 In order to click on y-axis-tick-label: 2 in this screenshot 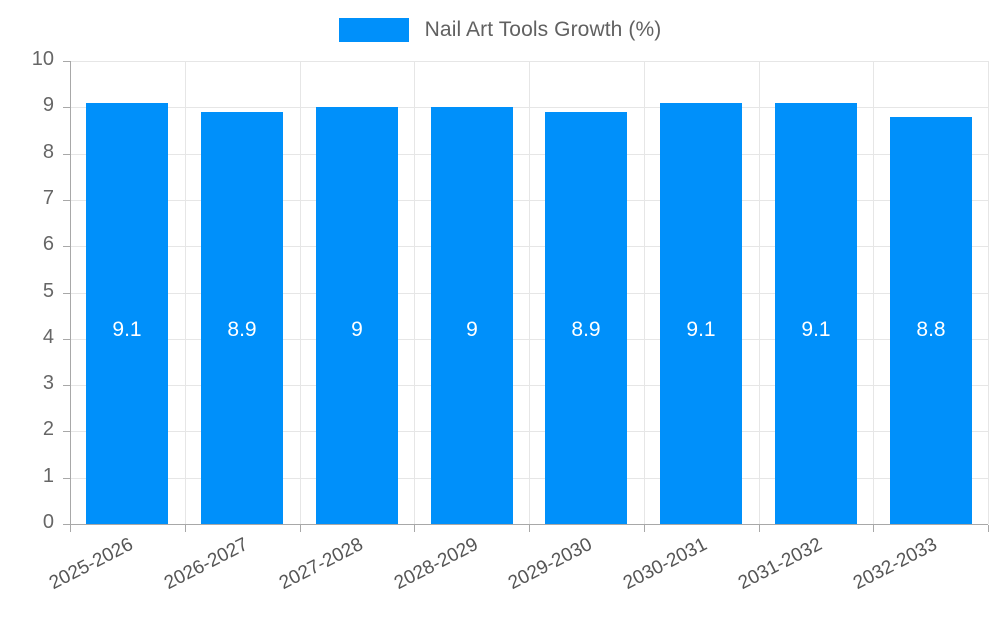, I will do `click(48, 429)`.